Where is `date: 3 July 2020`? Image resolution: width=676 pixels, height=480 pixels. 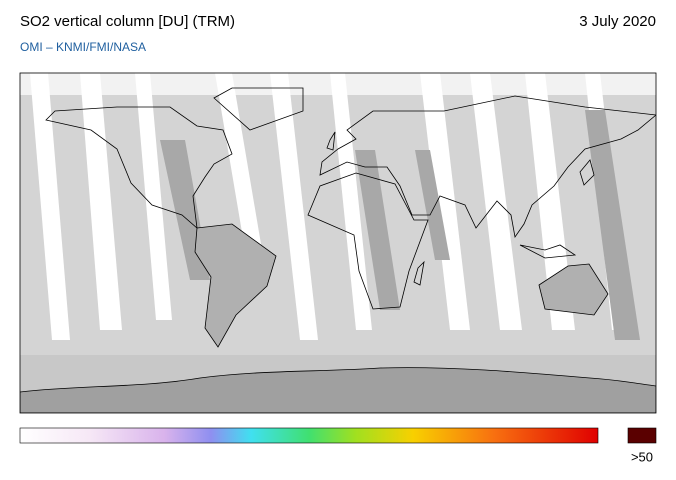 date: 3 July 2020 is located at coordinates (617, 21).